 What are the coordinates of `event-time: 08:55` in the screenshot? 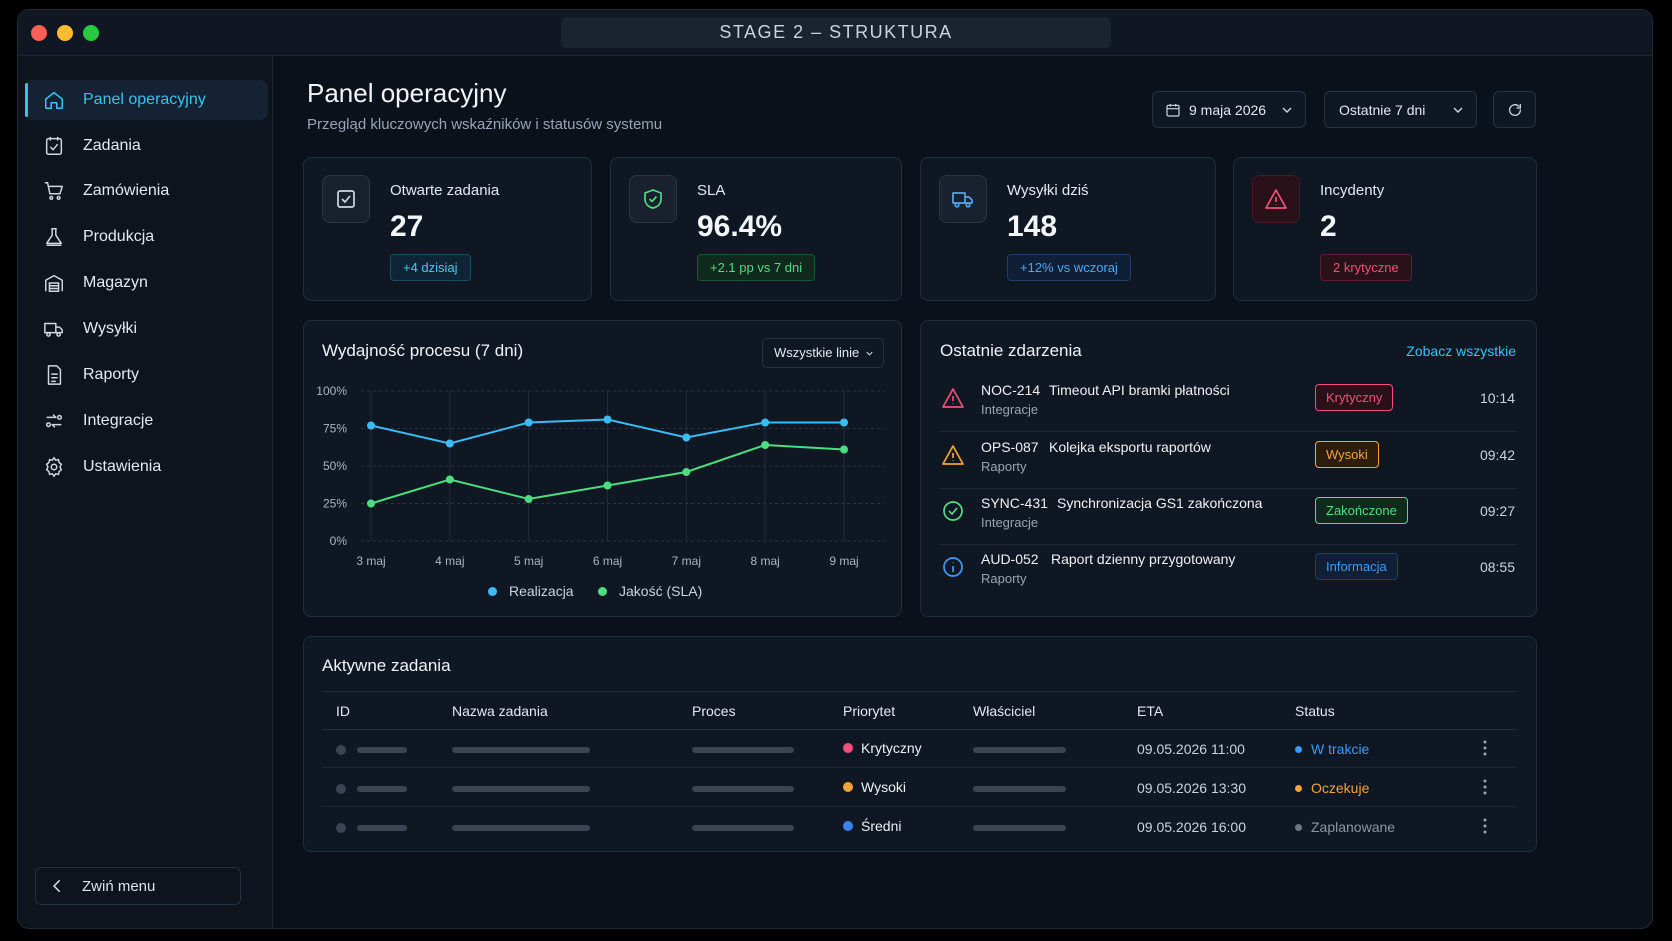 It's located at (1497, 567).